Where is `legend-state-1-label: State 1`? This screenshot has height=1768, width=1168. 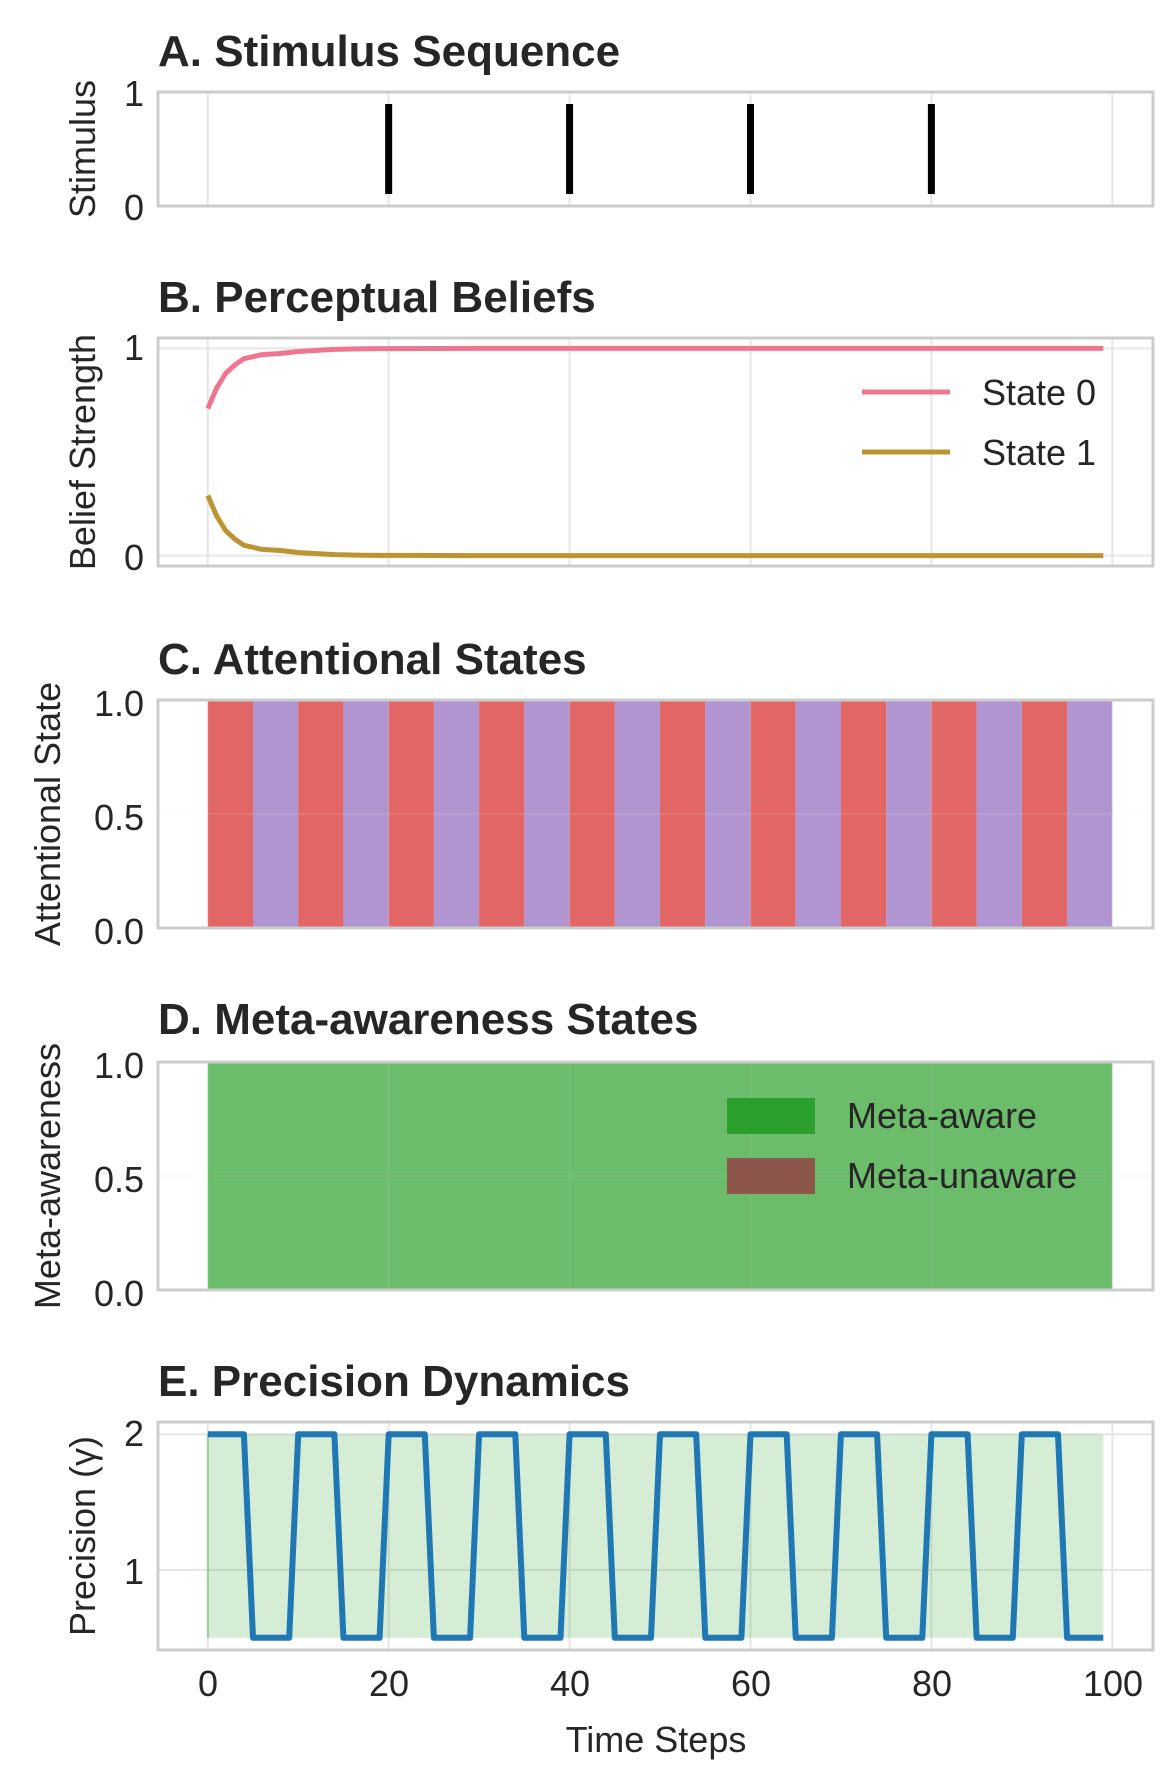
legend-state-1-label: State 1 is located at coordinates (1039, 452).